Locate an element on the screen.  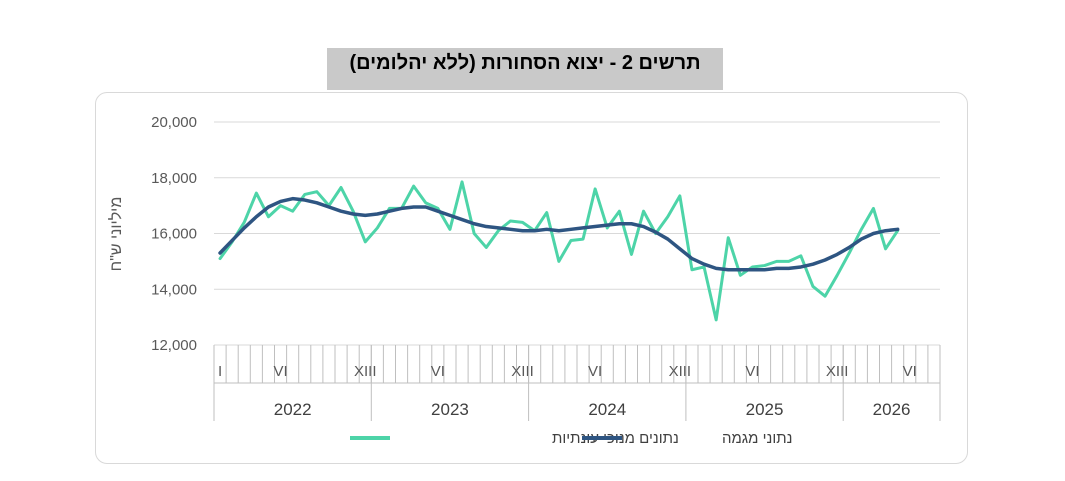
trend-line is located at coordinates (559, 234).